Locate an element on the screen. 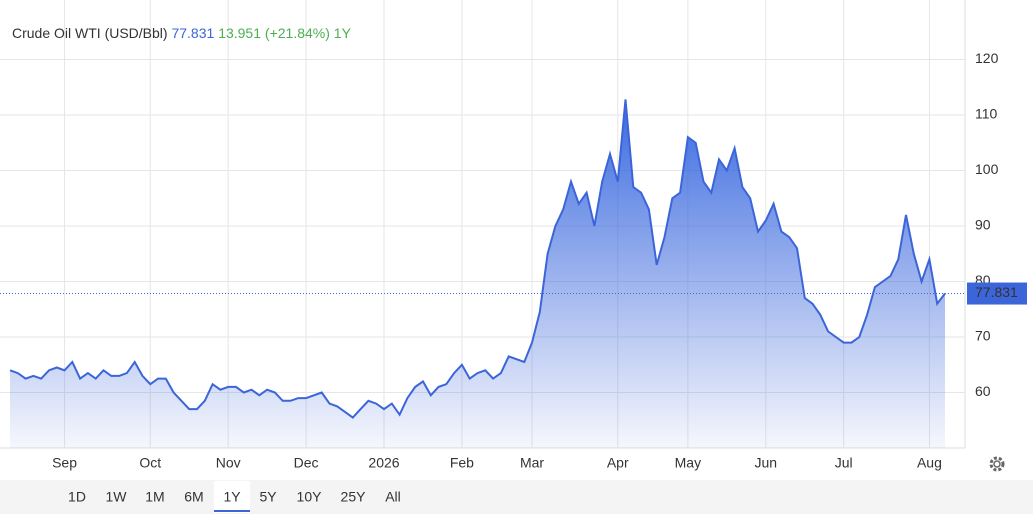  last-price-label: 77.831 is located at coordinates (996, 292).